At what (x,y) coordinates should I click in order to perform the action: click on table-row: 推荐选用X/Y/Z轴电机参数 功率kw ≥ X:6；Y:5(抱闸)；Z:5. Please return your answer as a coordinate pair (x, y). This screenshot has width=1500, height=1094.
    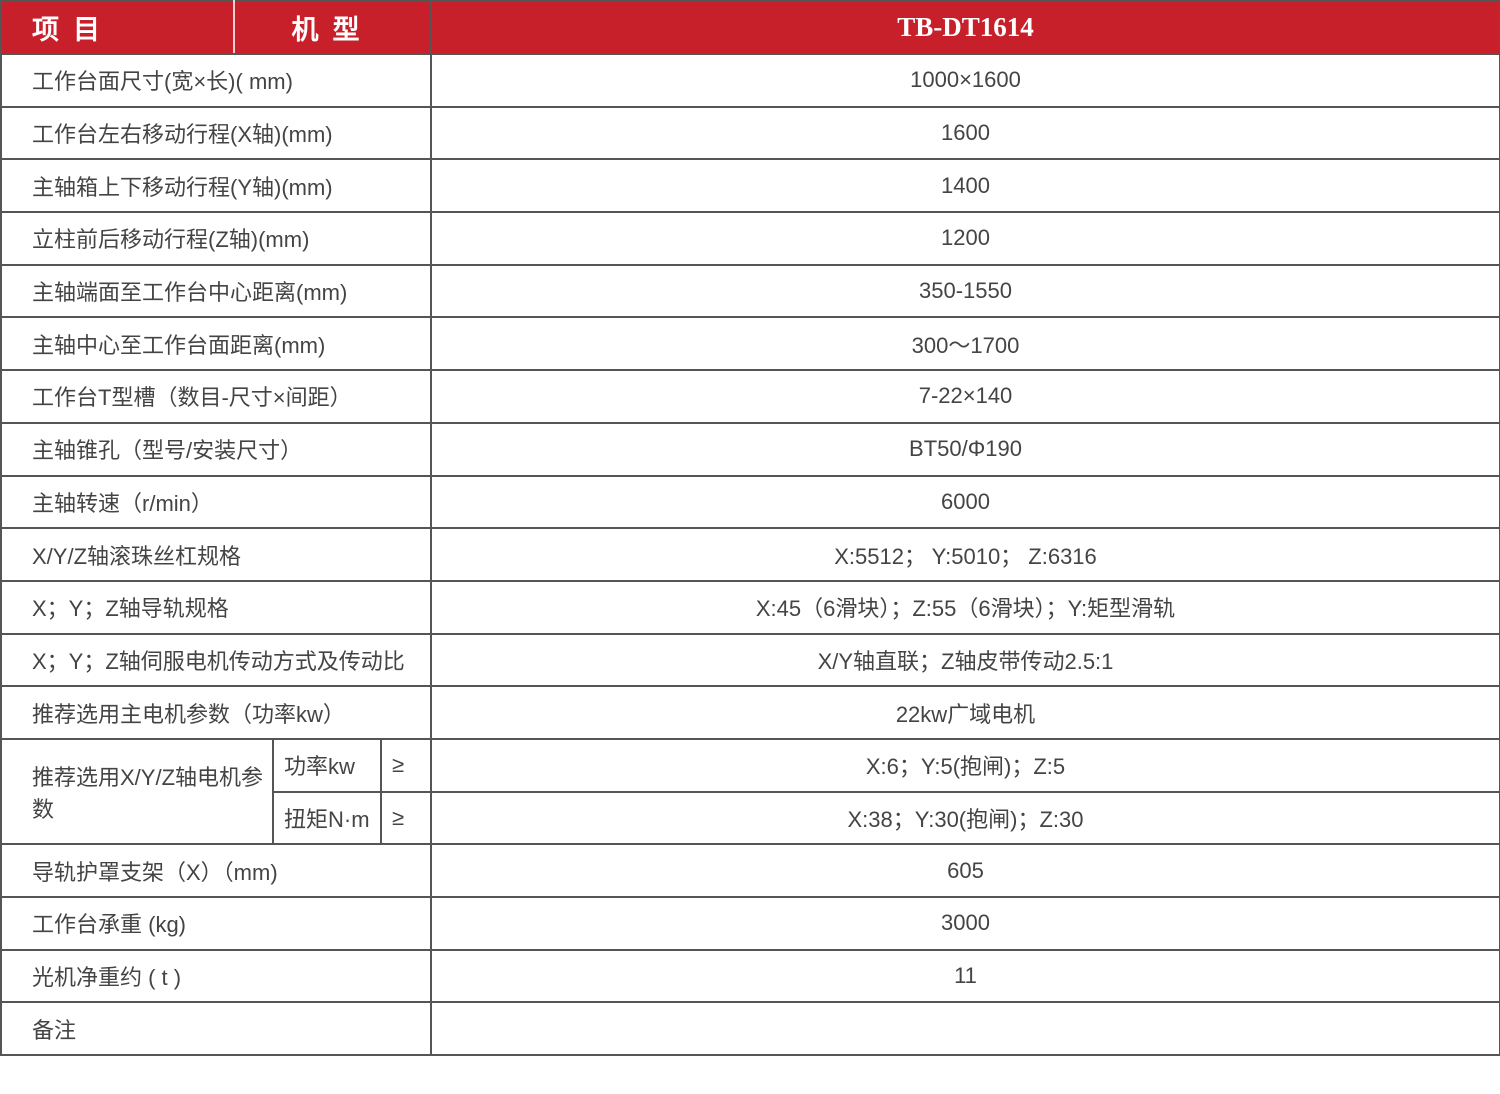
    Looking at the image, I should click on (750, 791).